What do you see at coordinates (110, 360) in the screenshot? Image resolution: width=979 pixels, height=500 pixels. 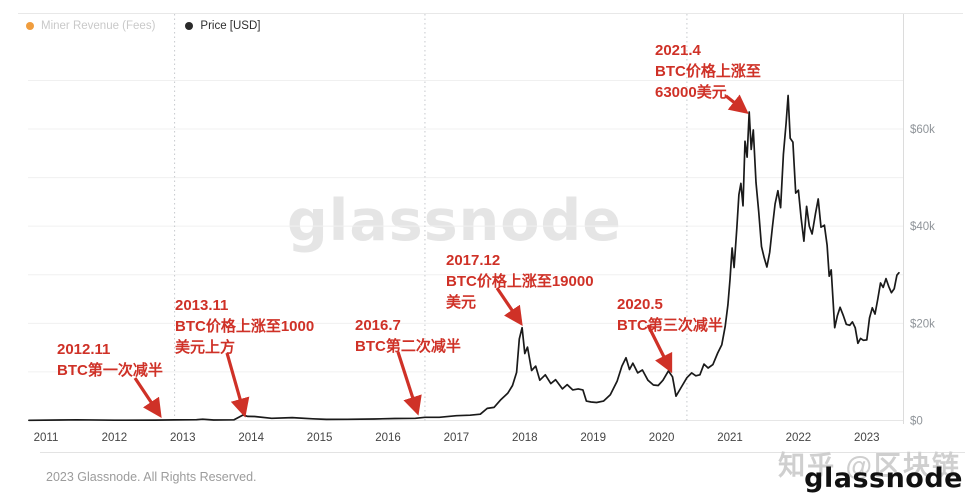 I see `annotation-halving-1: 2012.11 BTC第一次减半` at bounding box center [110, 360].